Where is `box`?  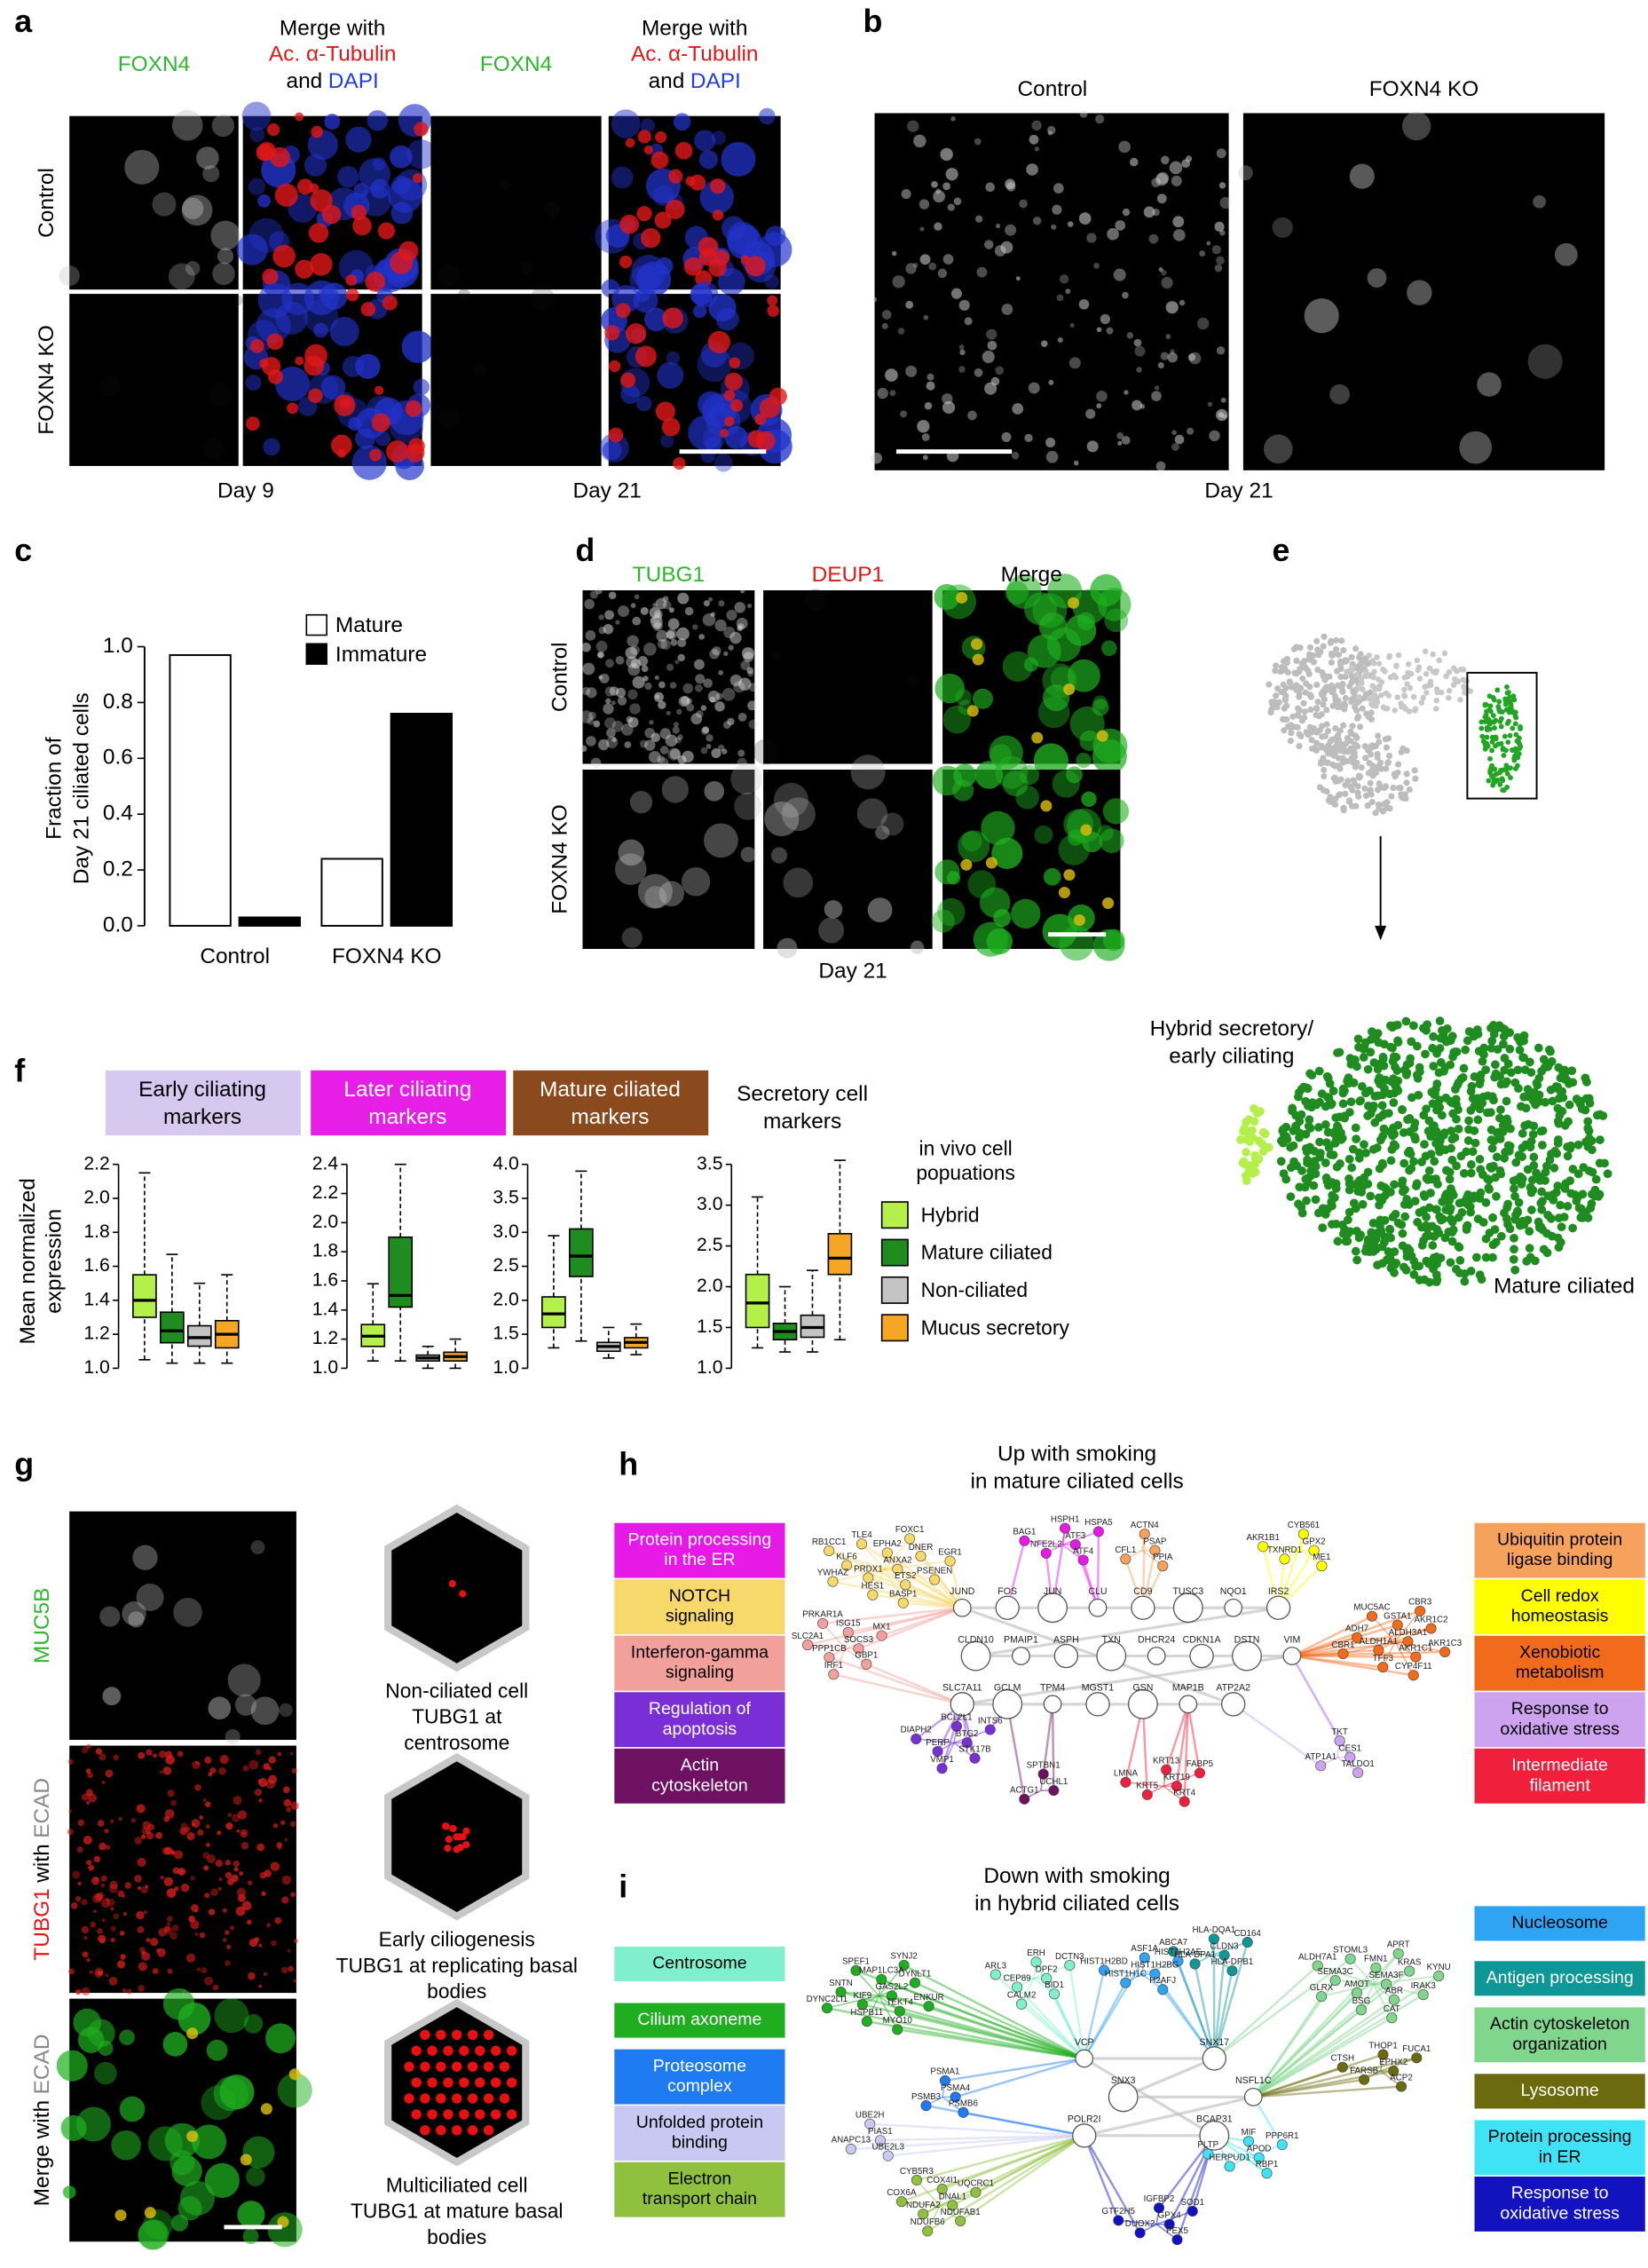
box is located at coordinates (757, 1301).